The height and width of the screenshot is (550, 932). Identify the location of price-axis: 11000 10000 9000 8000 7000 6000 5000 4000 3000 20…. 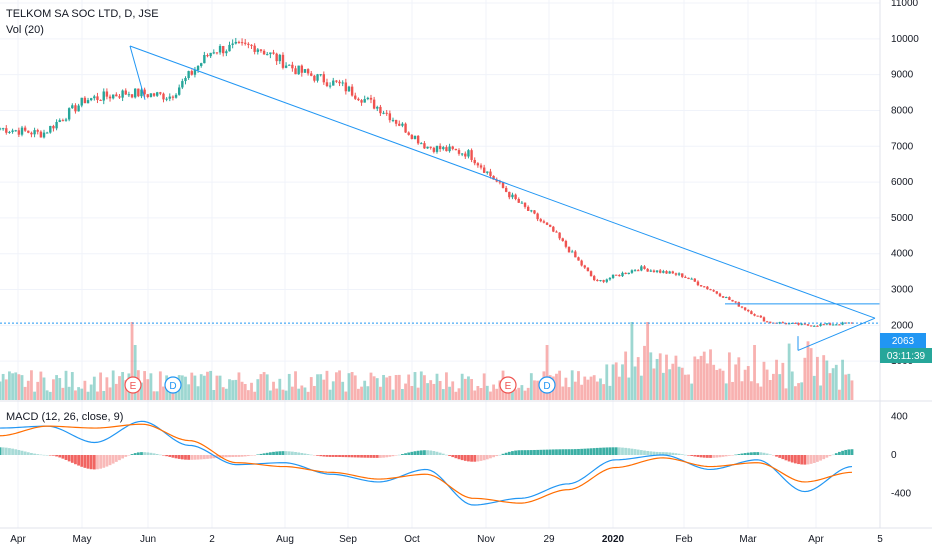
(905, 183).